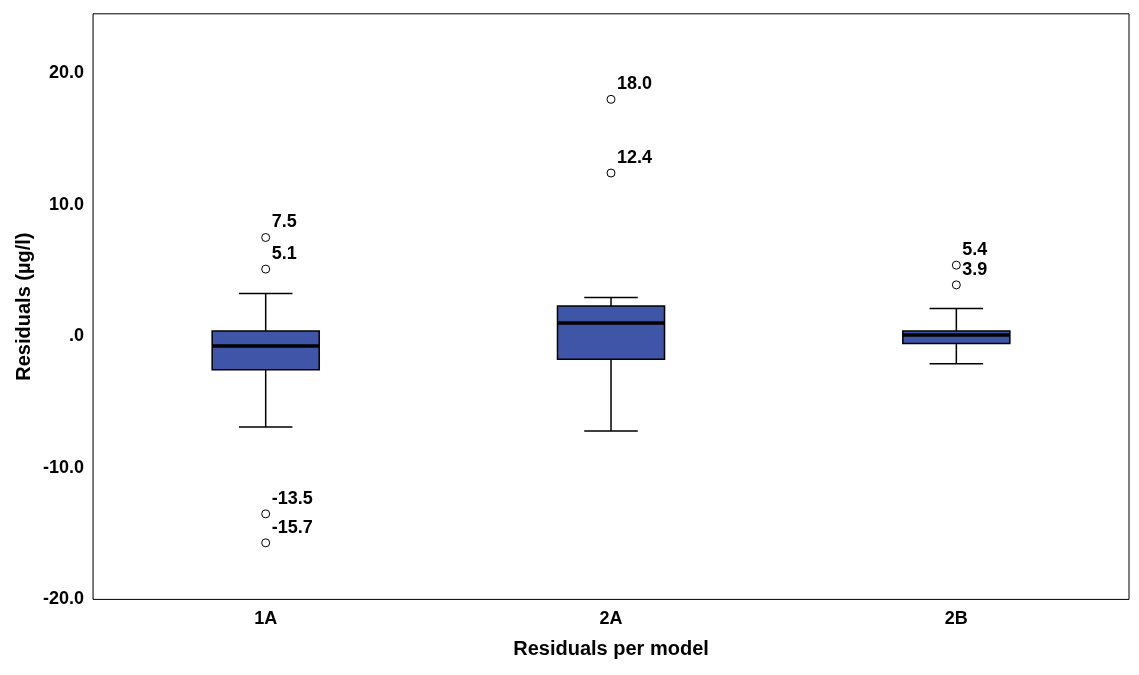 The height and width of the screenshot is (675, 1139). Describe the element at coordinates (292, 497) in the screenshot. I see `annotation: -13.5` at that location.